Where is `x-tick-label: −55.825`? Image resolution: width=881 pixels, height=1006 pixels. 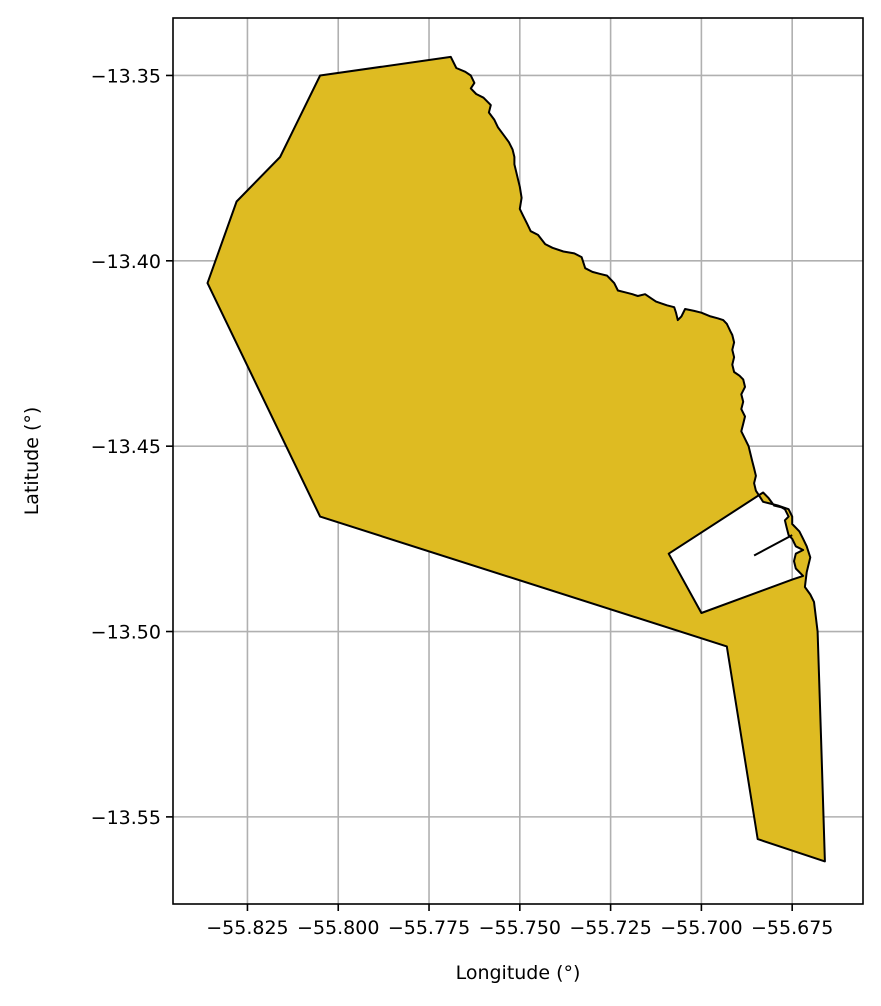
x-tick-label: −55.825 is located at coordinates (247, 928).